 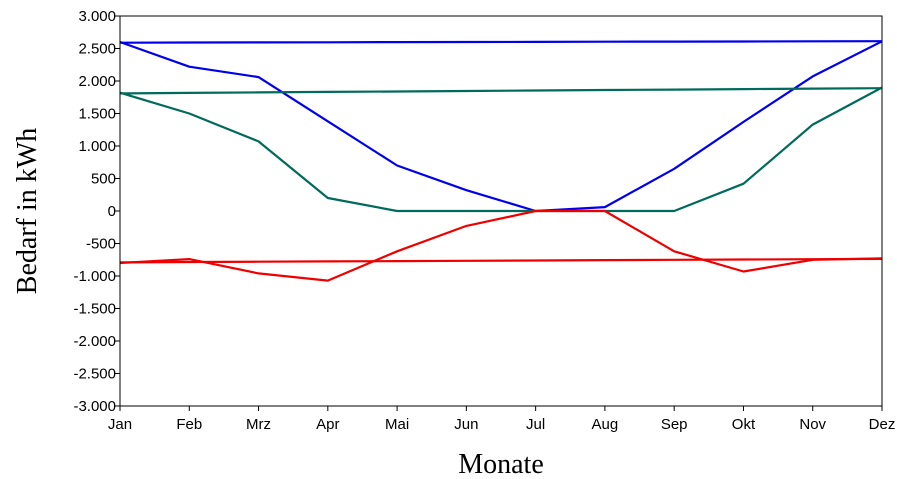 I want to click on y-tick-label: 0, so click(x=112, y=211).